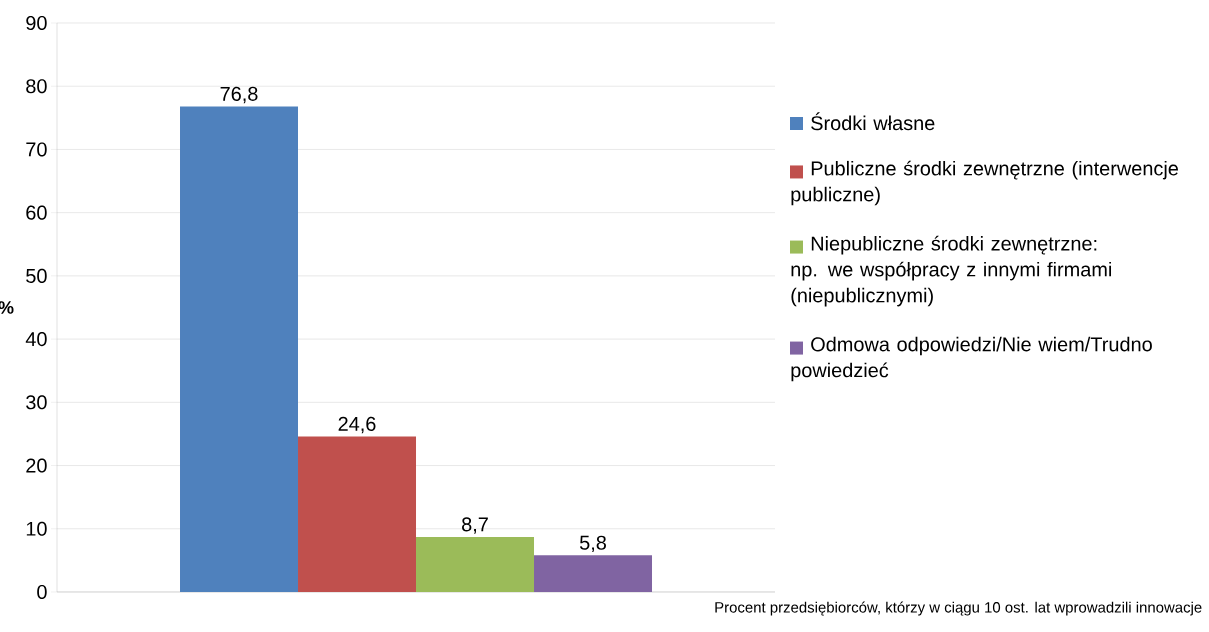  I want to click on data-label: 24,6, so click(357, 425).